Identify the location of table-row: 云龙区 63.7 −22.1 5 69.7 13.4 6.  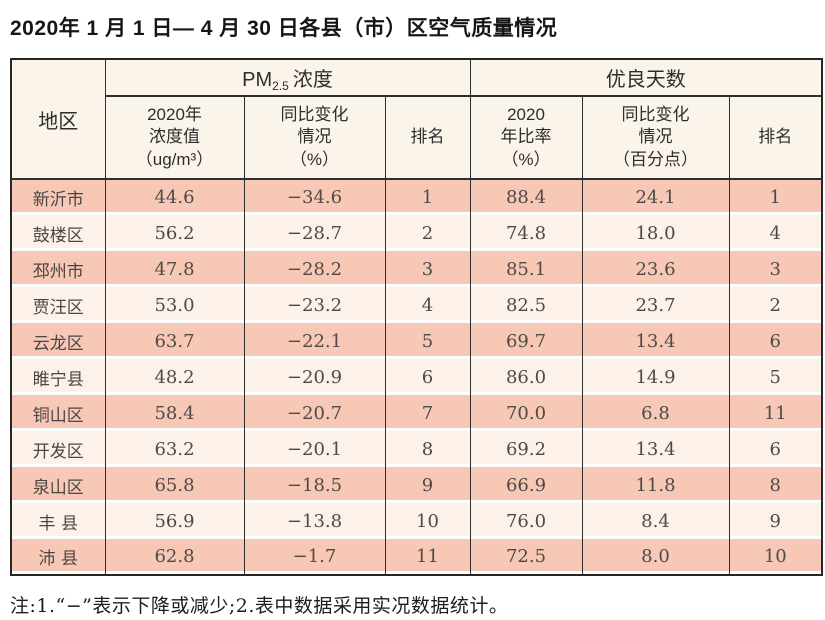
(416, 341).